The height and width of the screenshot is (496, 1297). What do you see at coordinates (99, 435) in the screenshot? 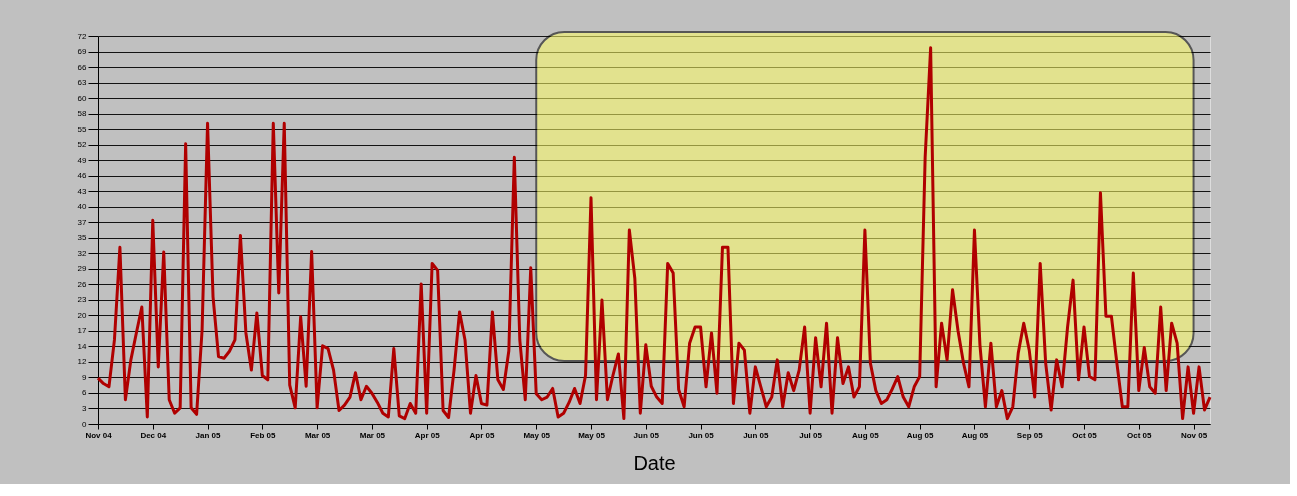
I see `x-tick-label: Nov 04` at bounding box center [99, 435].